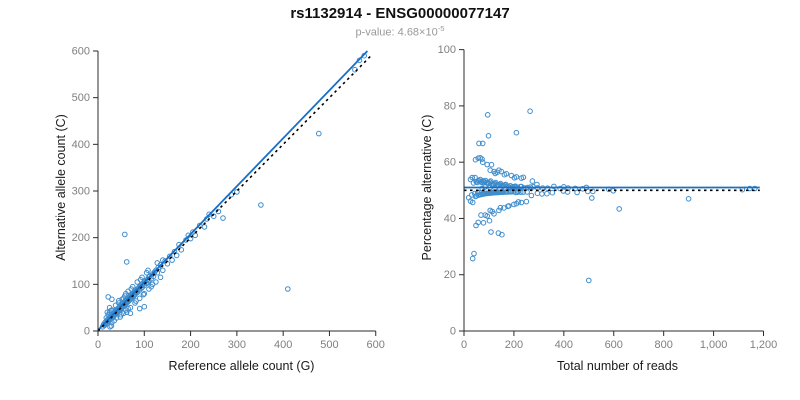 The height and width of the screenshot is (400, 800). I want to click on x-tick-label: 500, so click(329, 345).